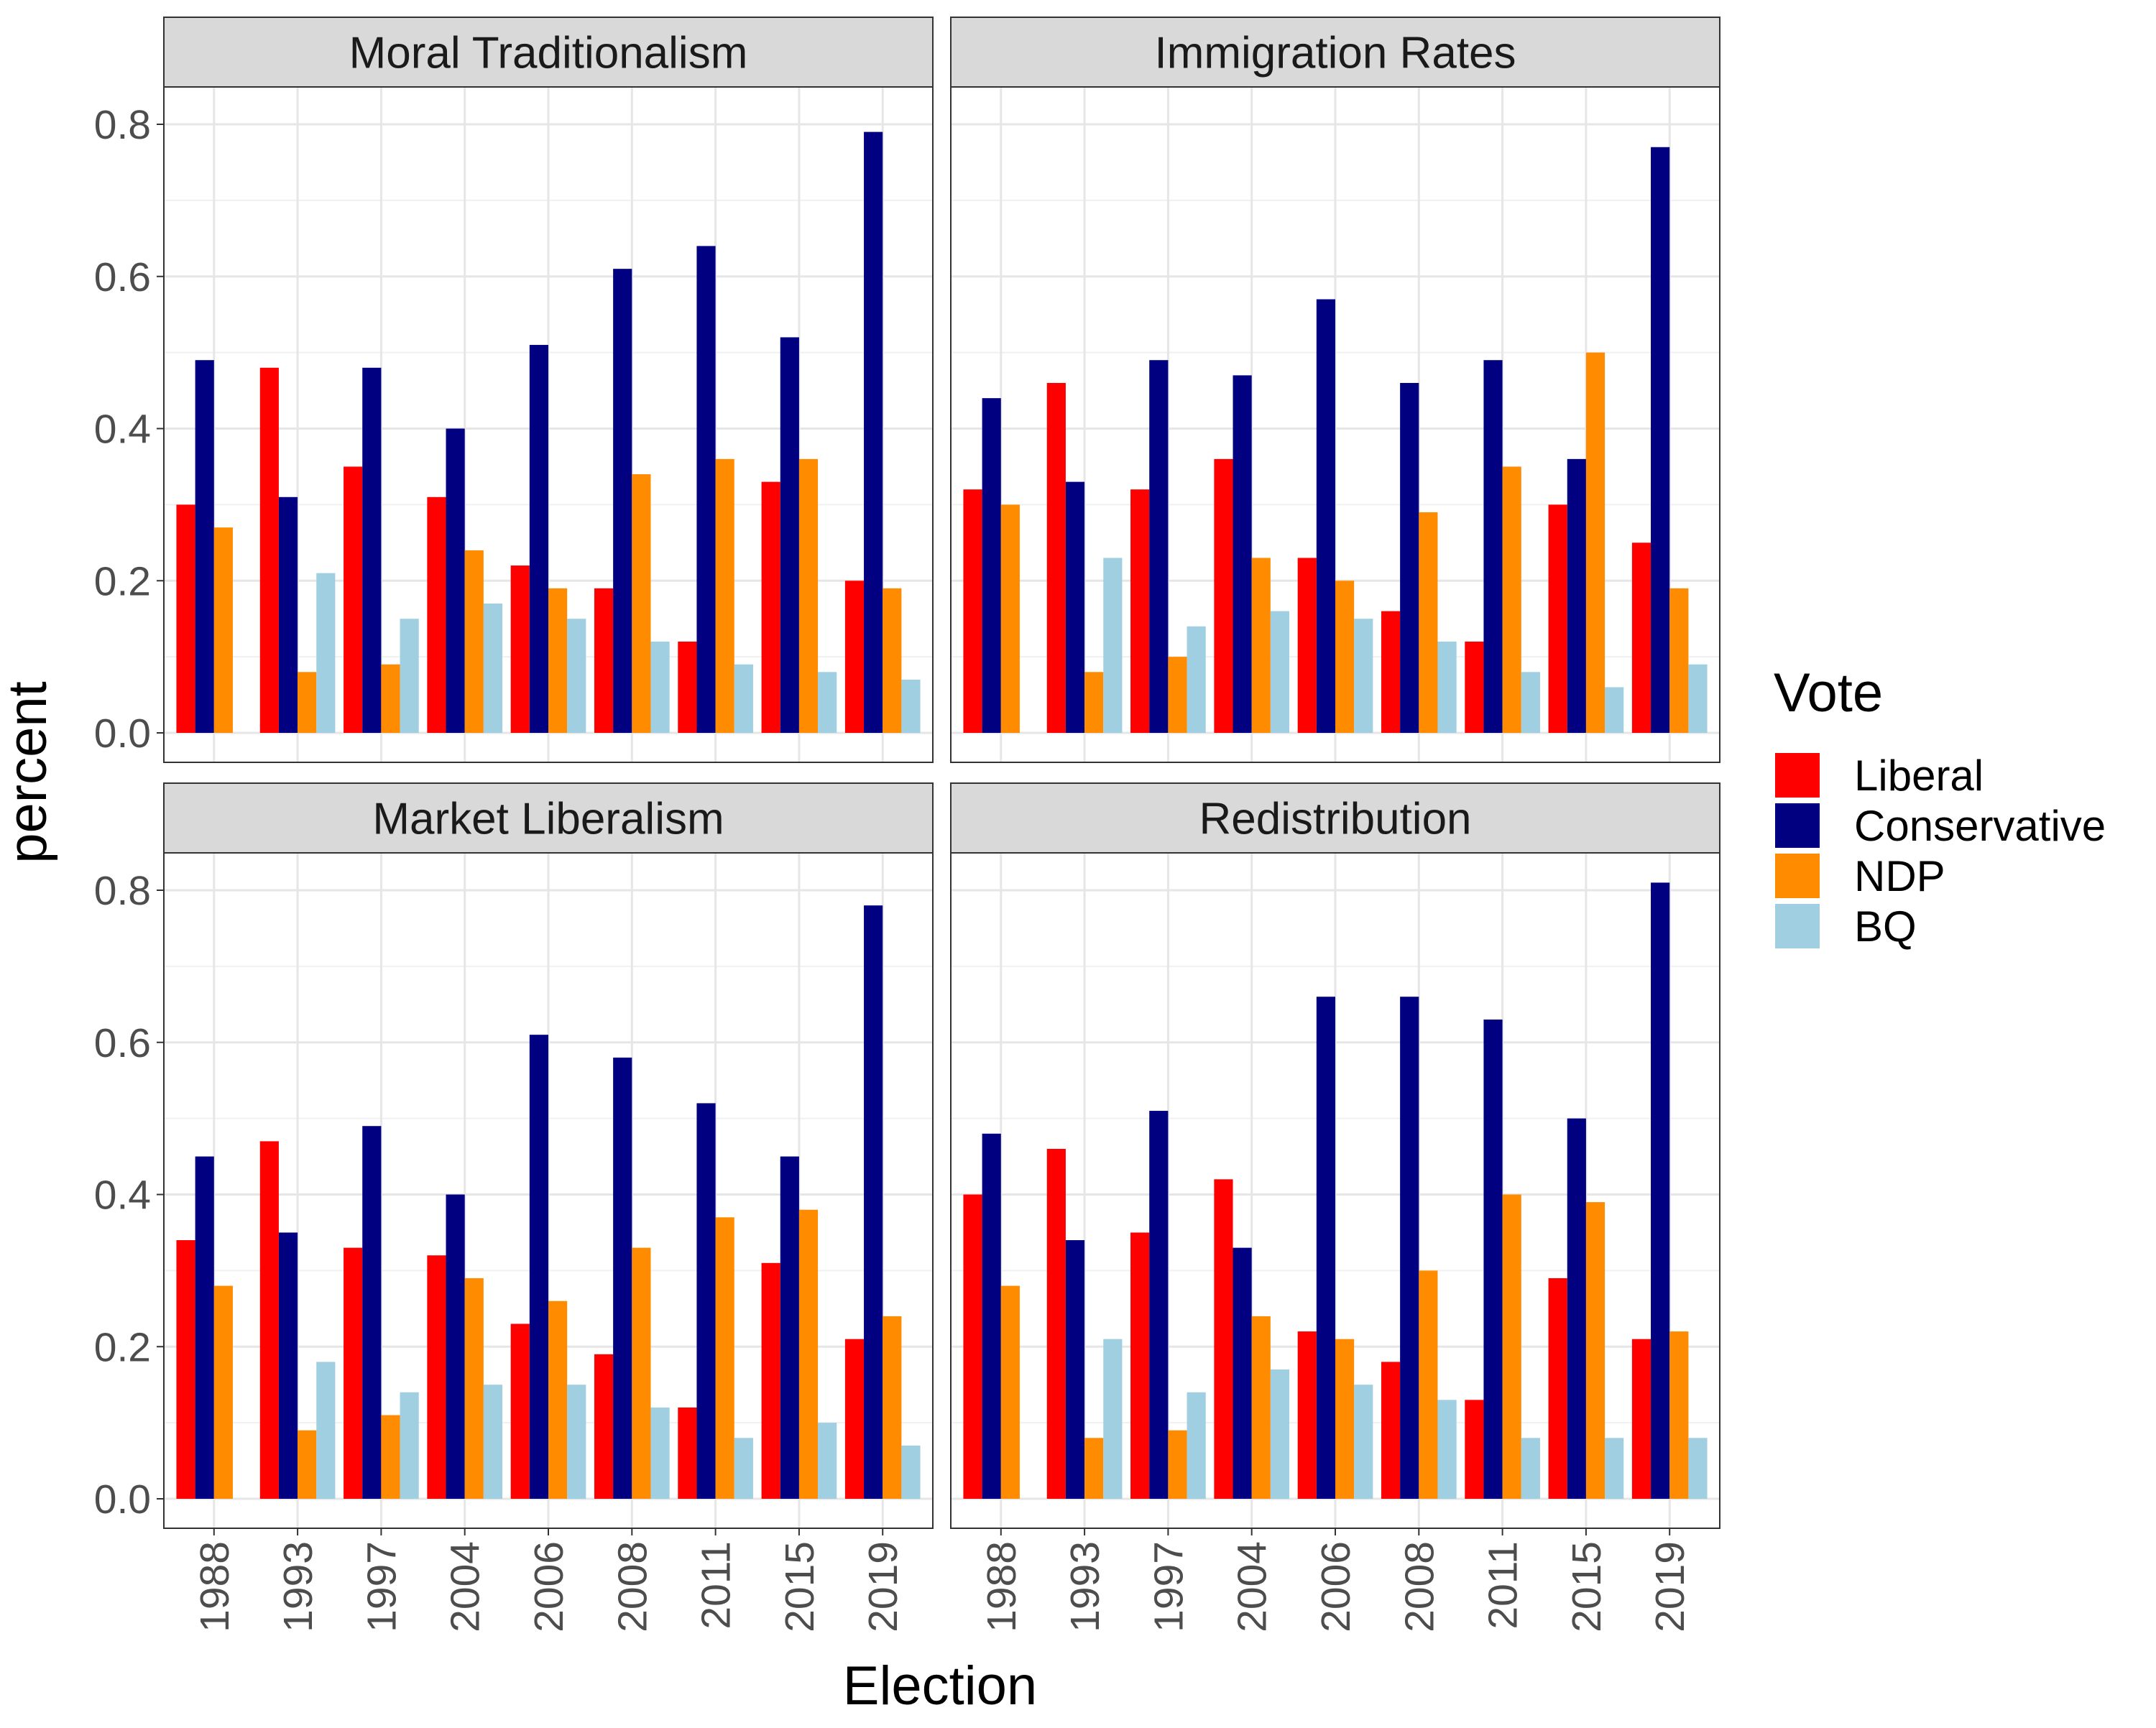 Image resolution: width=2156 pixels, height=1728 pixels. Describe the element at coordinates (1614, 710) in the screenshot. I see `bar-bq-2015` at that location.